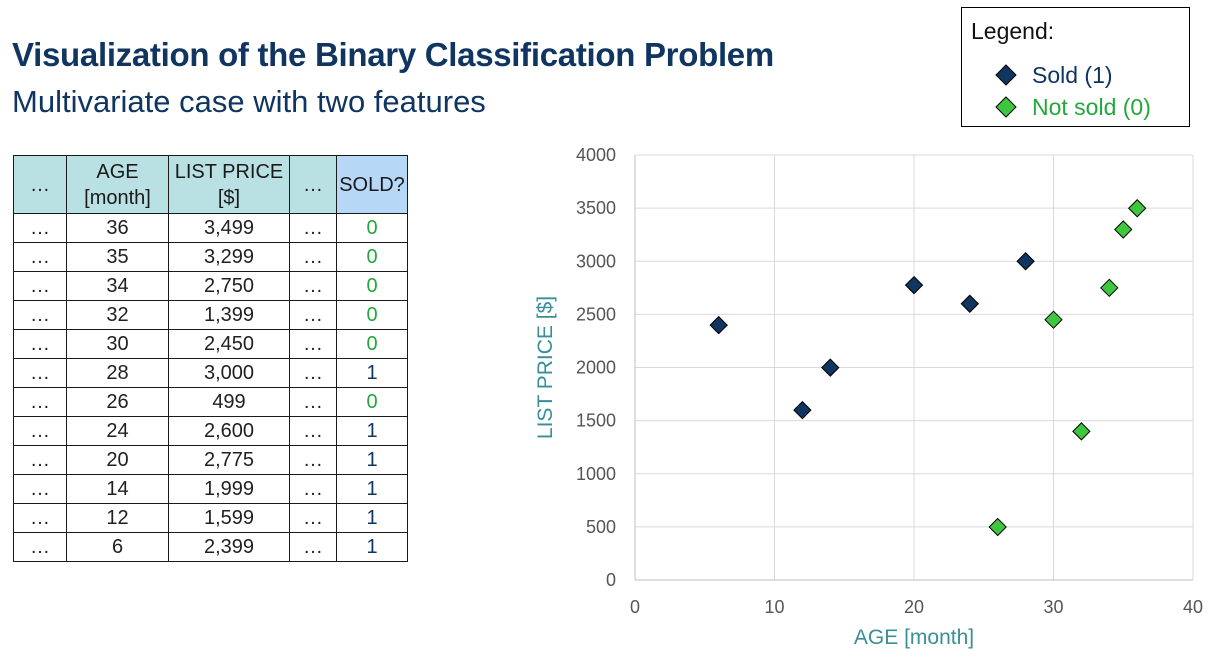 Image resolution: width=1224 pixels, height=658 pixels. What do you see at coordinates (1053, 607) in the screenshot?
I see `x-tick-label: 30` at bounding box center [1053, 607].